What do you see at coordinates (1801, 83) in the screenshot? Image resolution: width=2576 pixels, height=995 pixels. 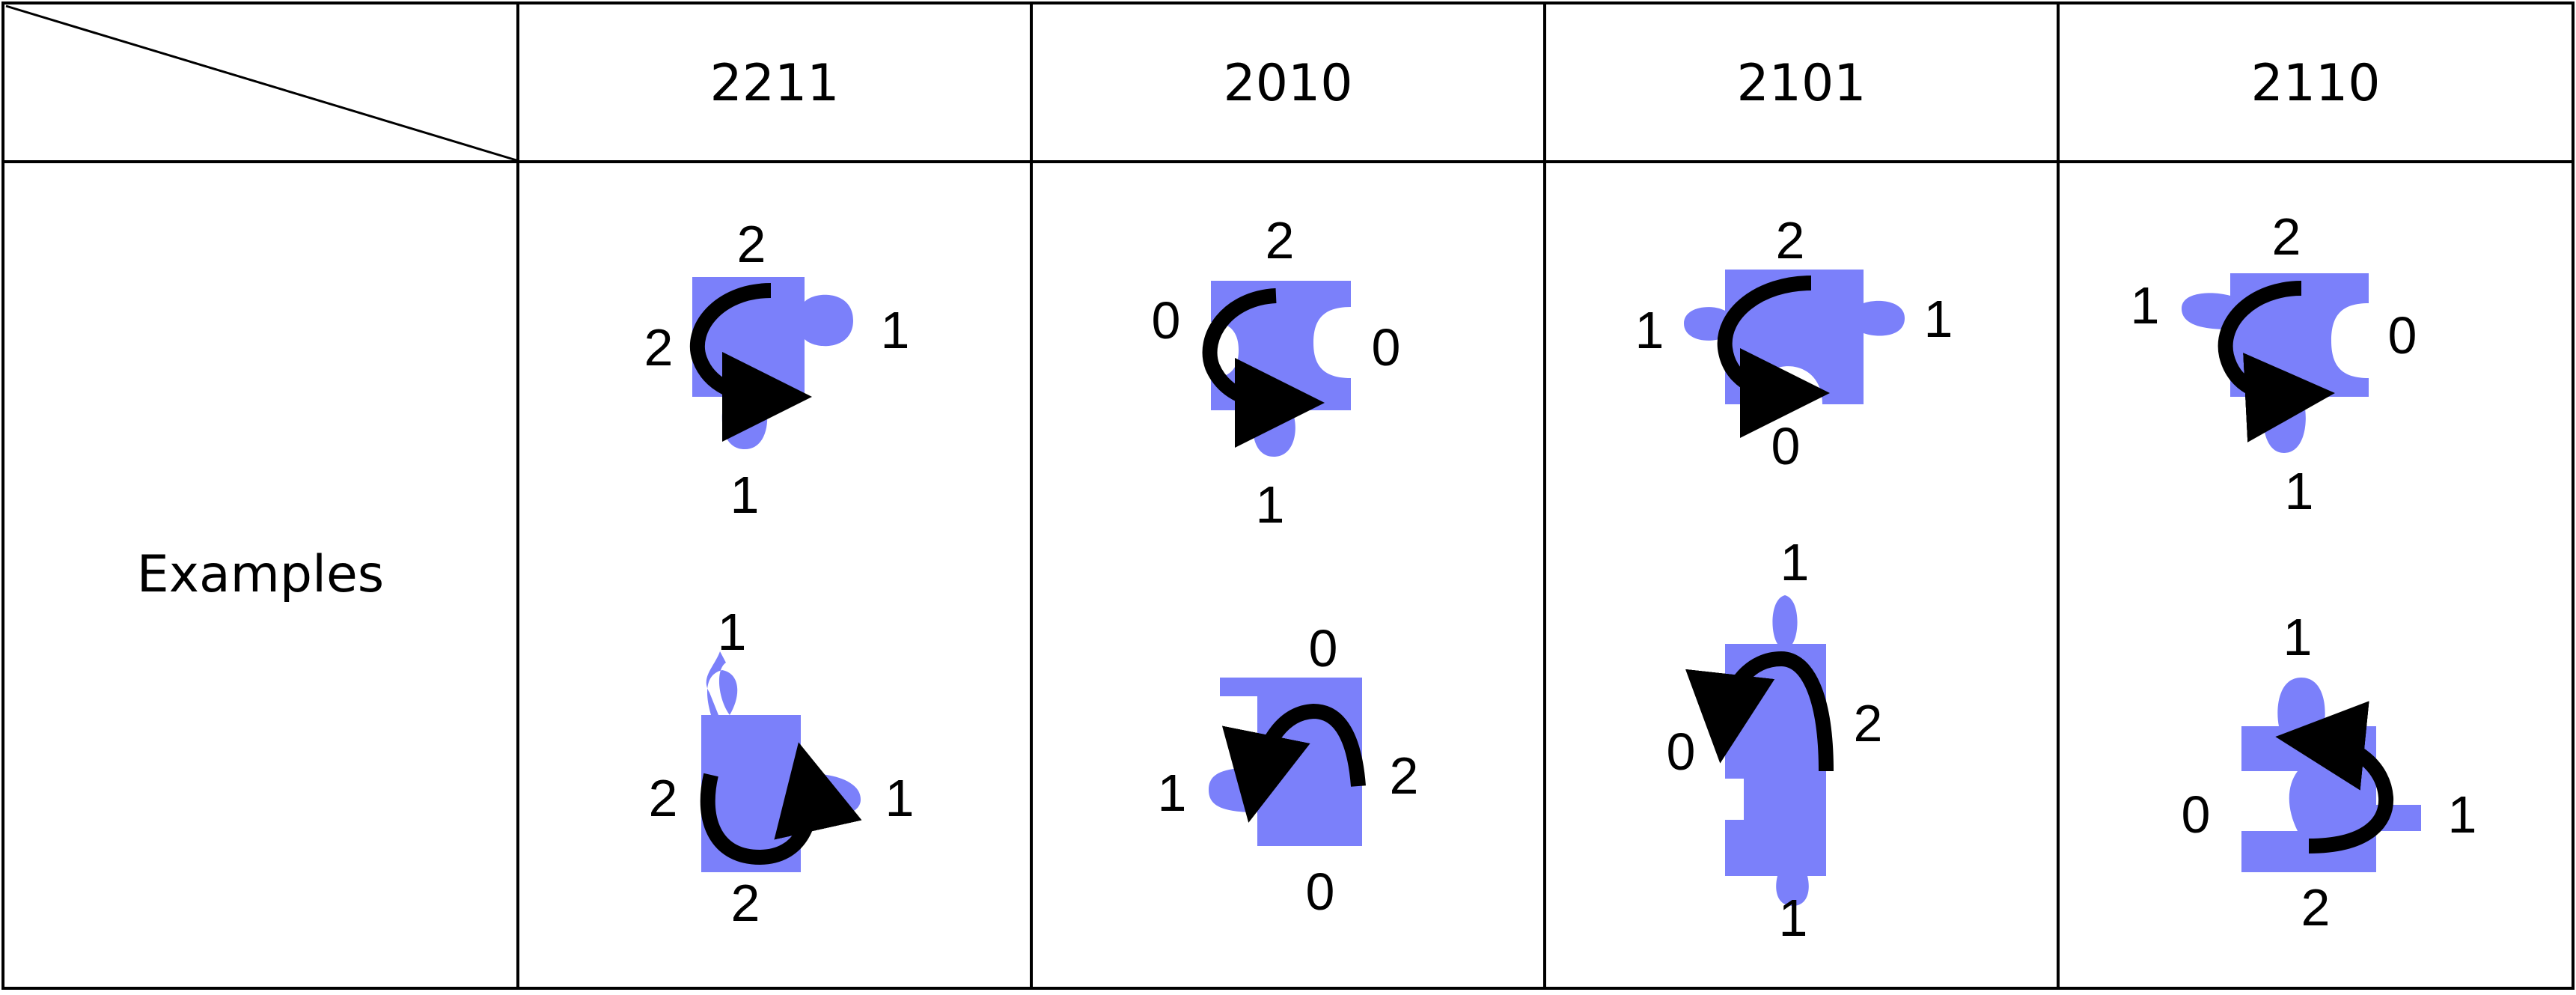 I see `column-header: 2101` at bounding box center [1801, 83].